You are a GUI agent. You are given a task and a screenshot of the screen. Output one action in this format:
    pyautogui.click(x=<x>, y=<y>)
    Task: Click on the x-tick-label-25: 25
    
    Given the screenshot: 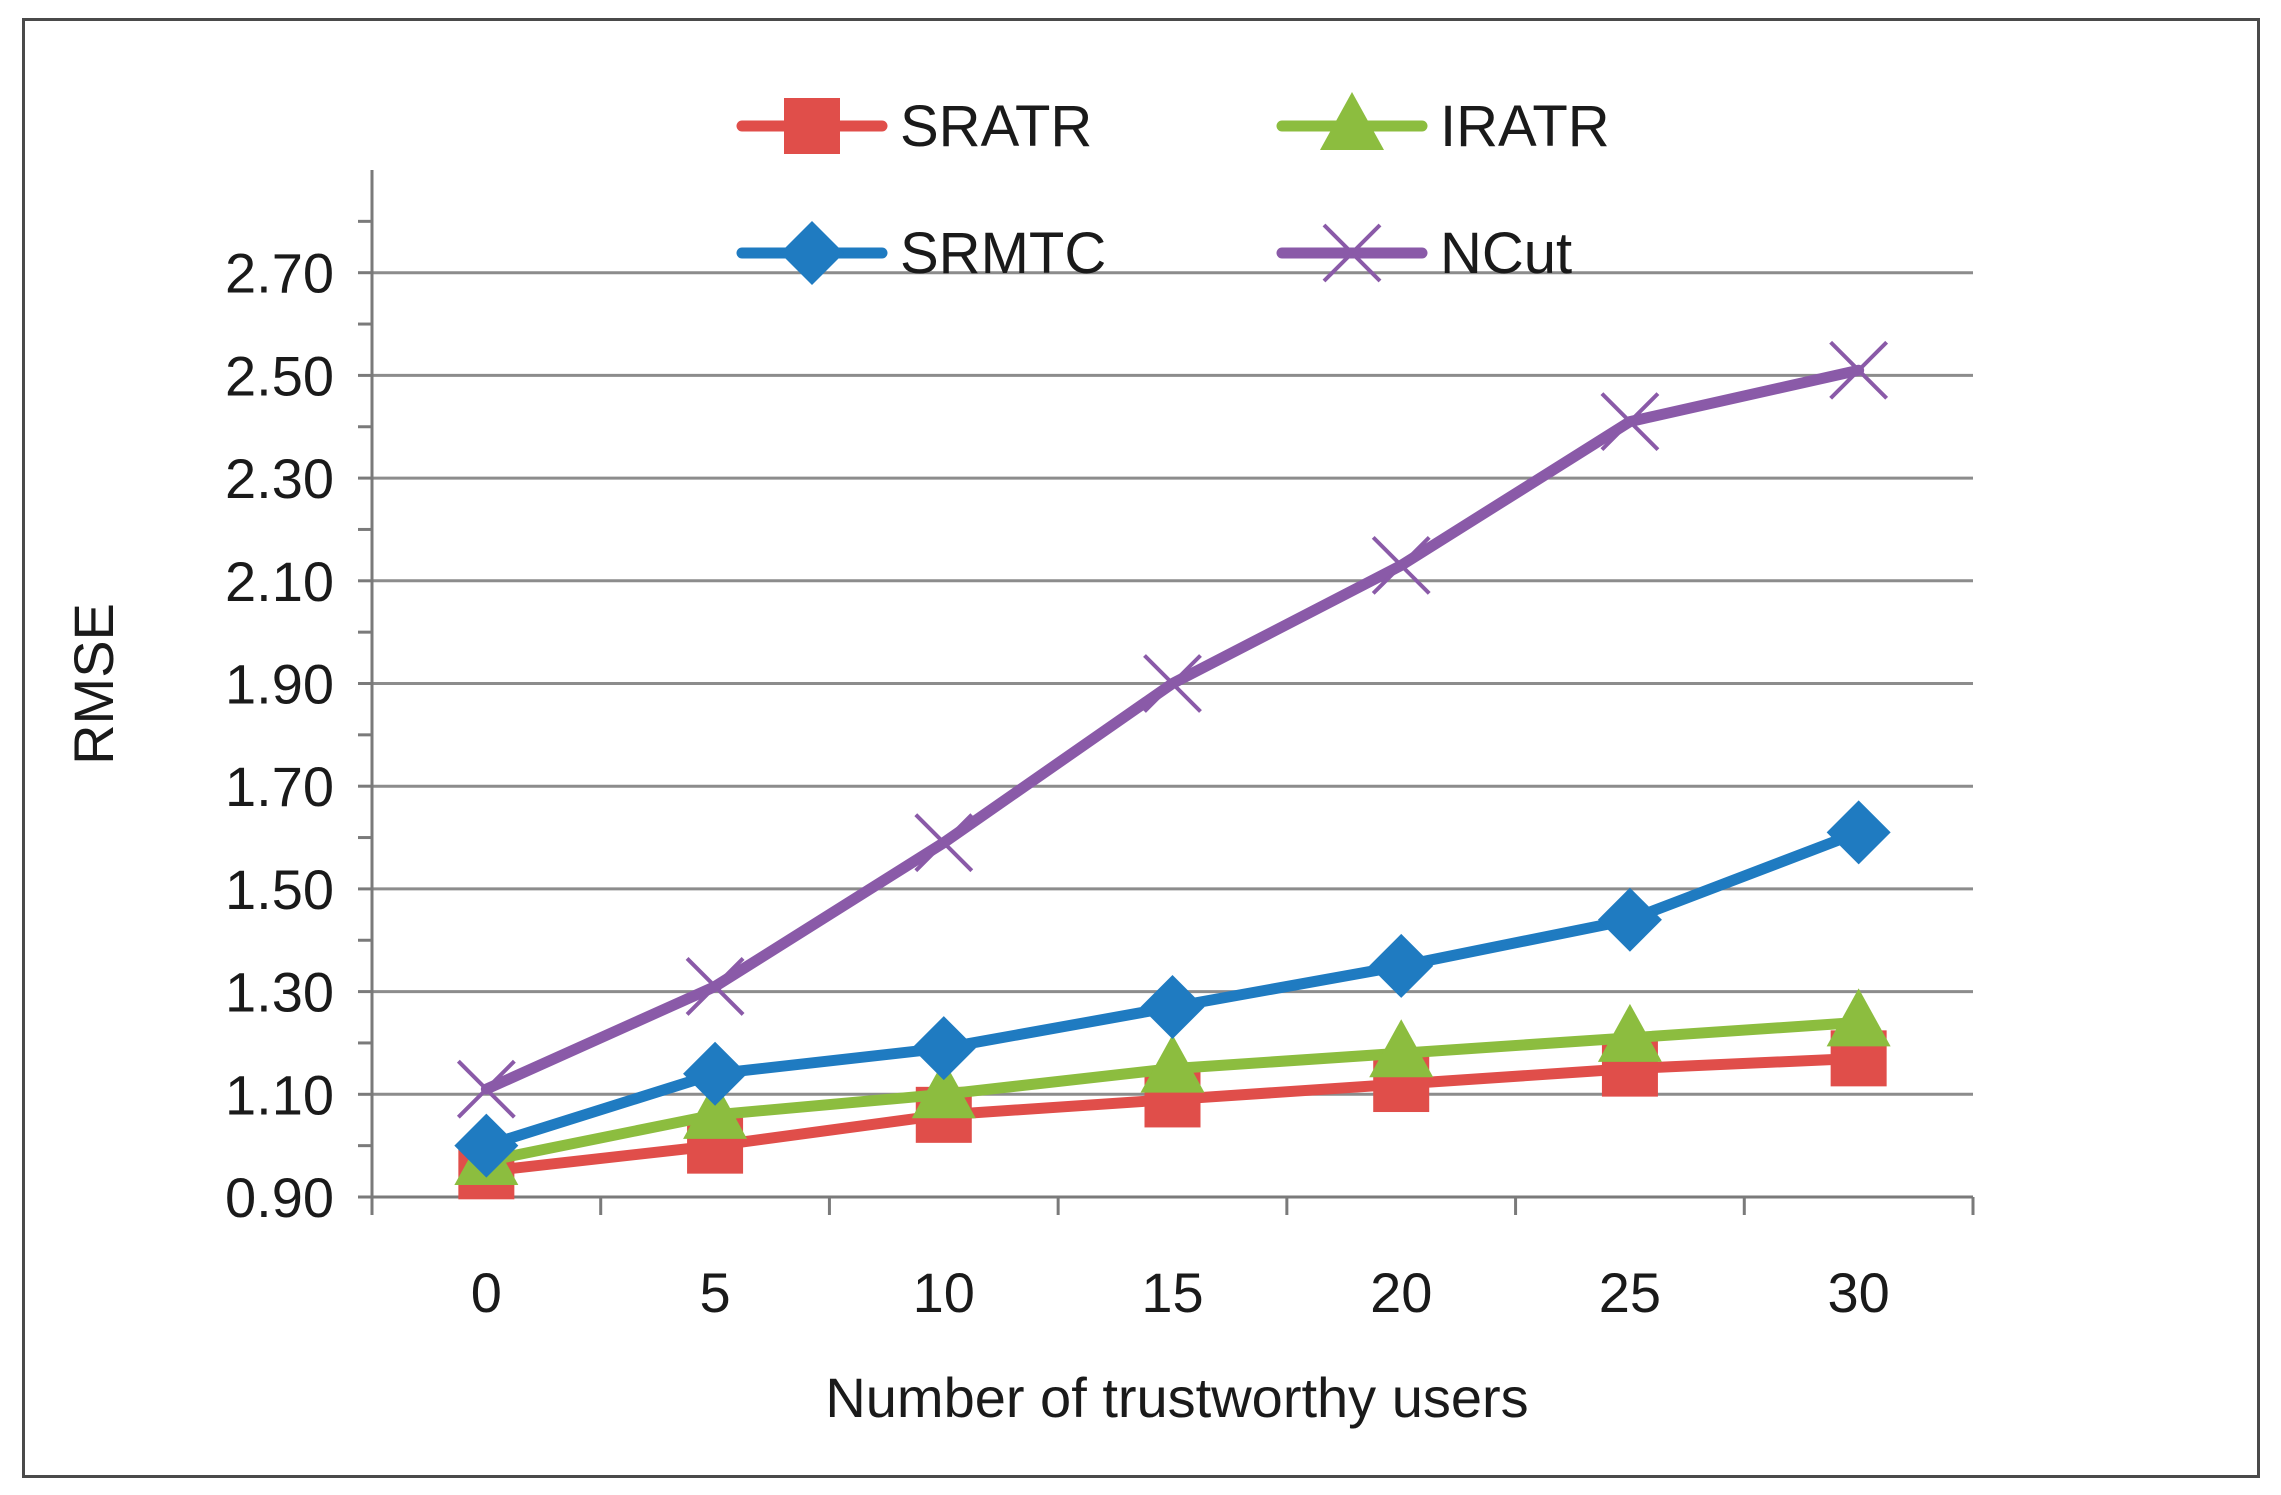 What is the action you would take?
    pyautogui.click(x=1630, y=1292)
    